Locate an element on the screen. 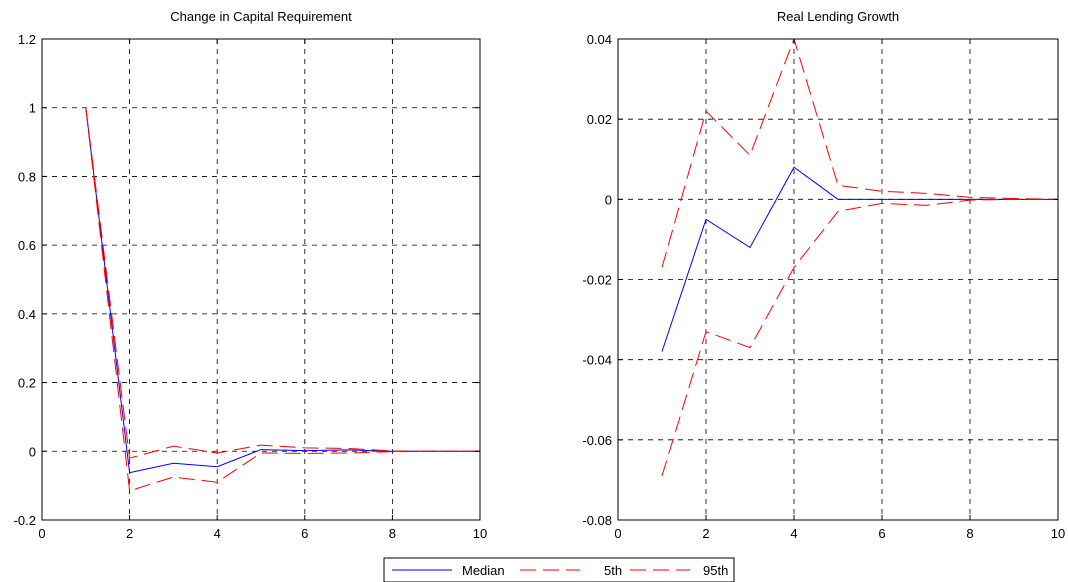 The image size is (1068, 582). y-tick-label: 1.2 is located at coordinates (27, 39).